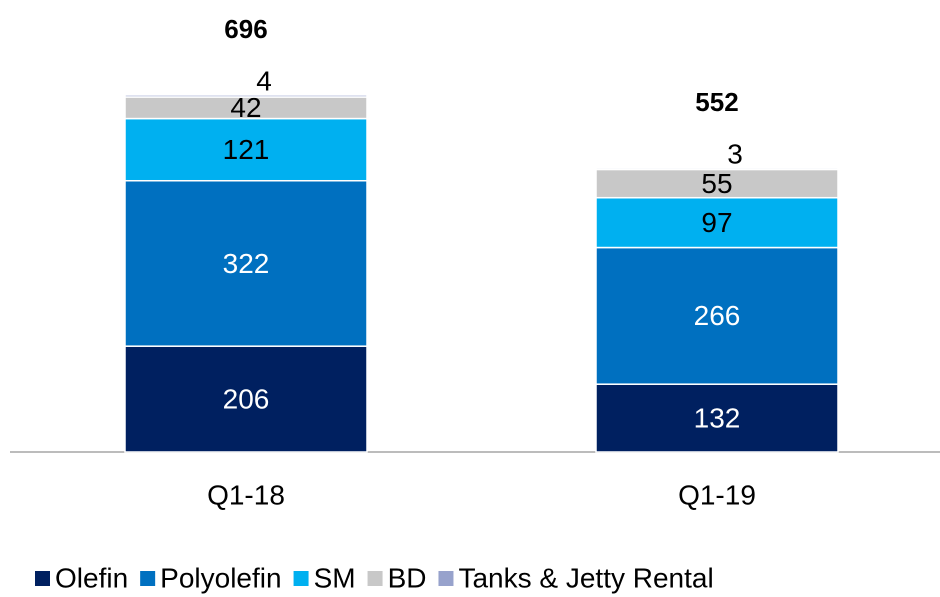 This screenshot has width=940, height=597. What do you see at coordinates (245, 29) in the screenshot?
I see `total-label: 696` at bounding box center [245, 29].